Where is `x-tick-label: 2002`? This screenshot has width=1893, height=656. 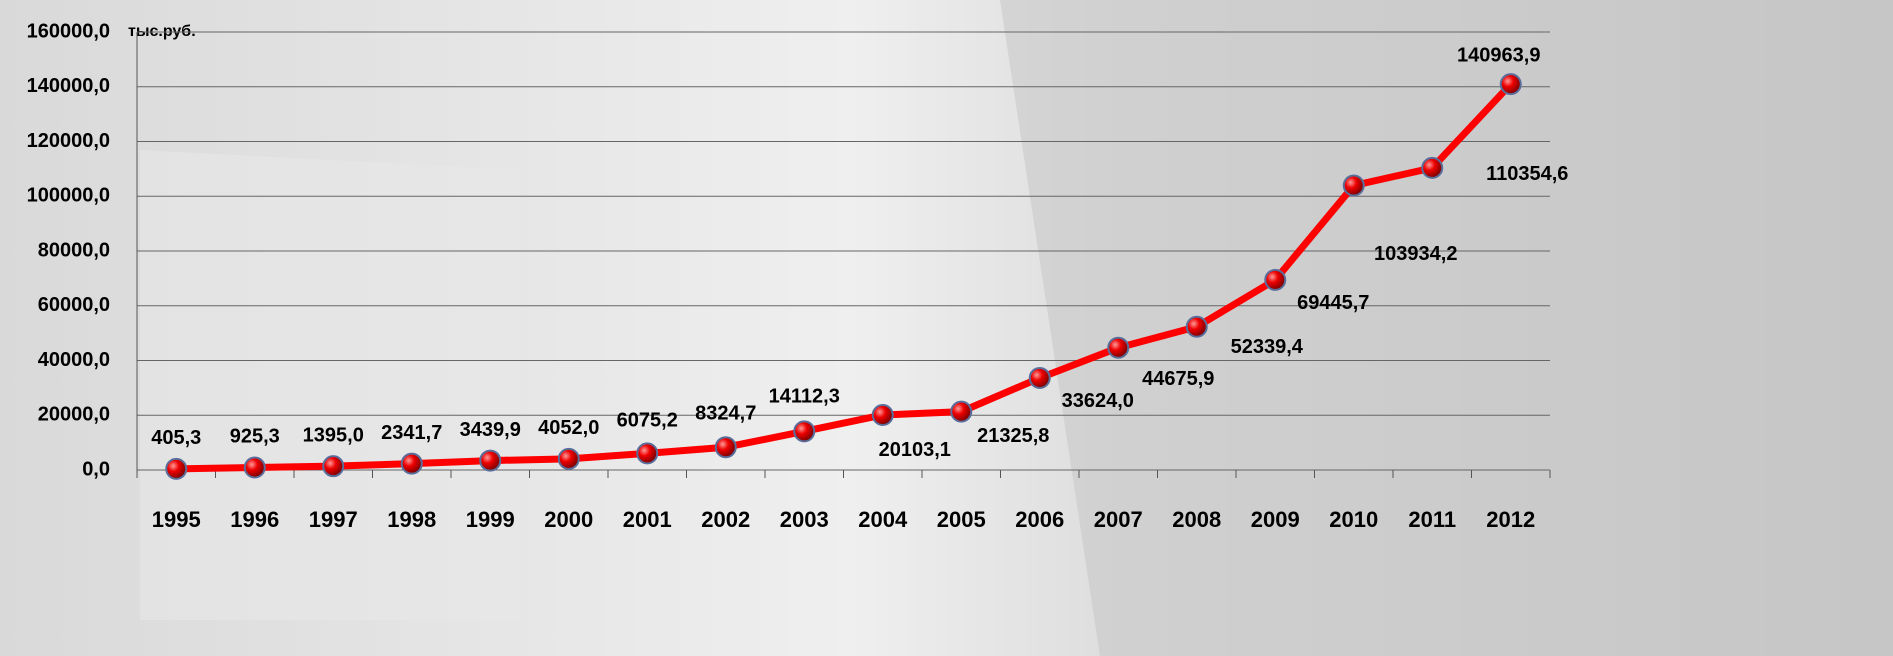 x-tick-label: 2002 is located at coordinates (725, 519).